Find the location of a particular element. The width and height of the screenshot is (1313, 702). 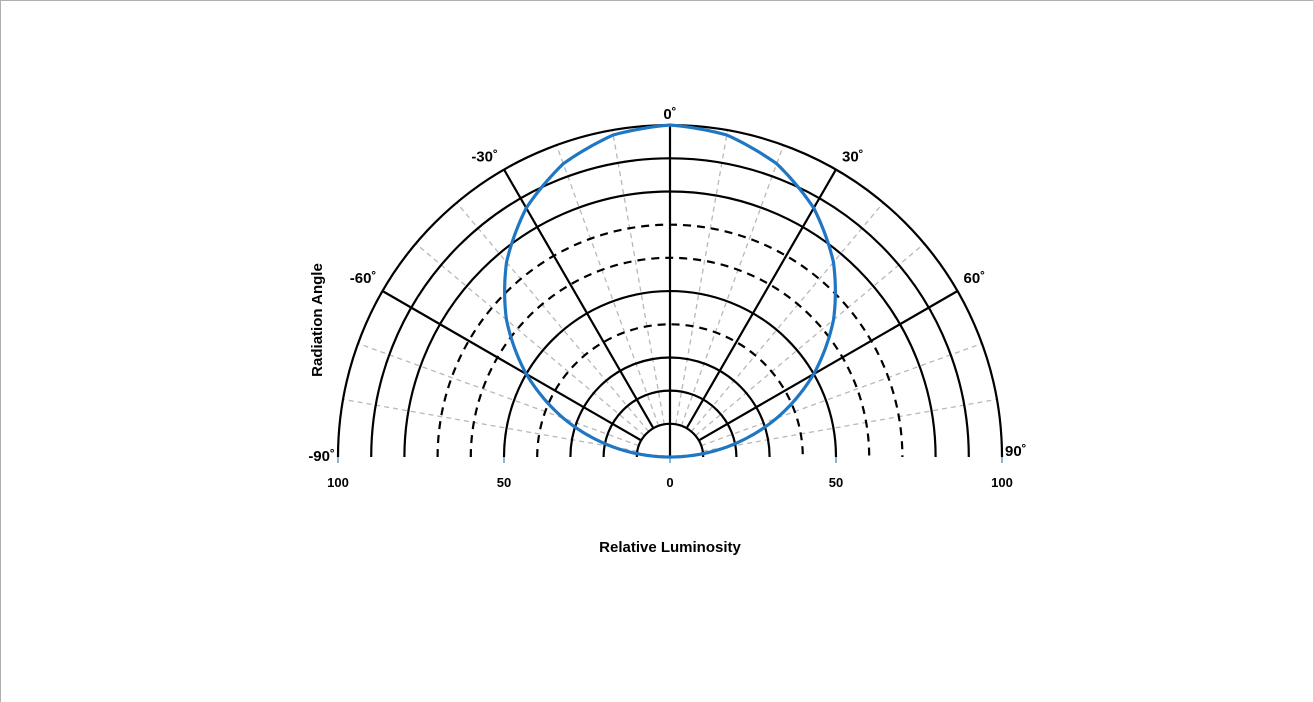

angle-label: 90˚ is located at coordinates (1016, 451).